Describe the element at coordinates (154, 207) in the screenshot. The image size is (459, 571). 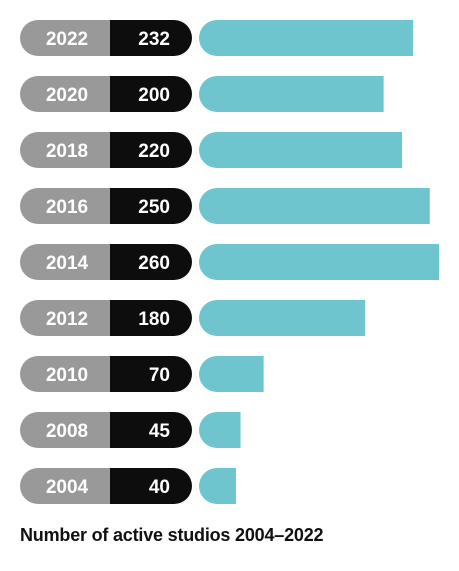
I see `data-label: 250` at that location.